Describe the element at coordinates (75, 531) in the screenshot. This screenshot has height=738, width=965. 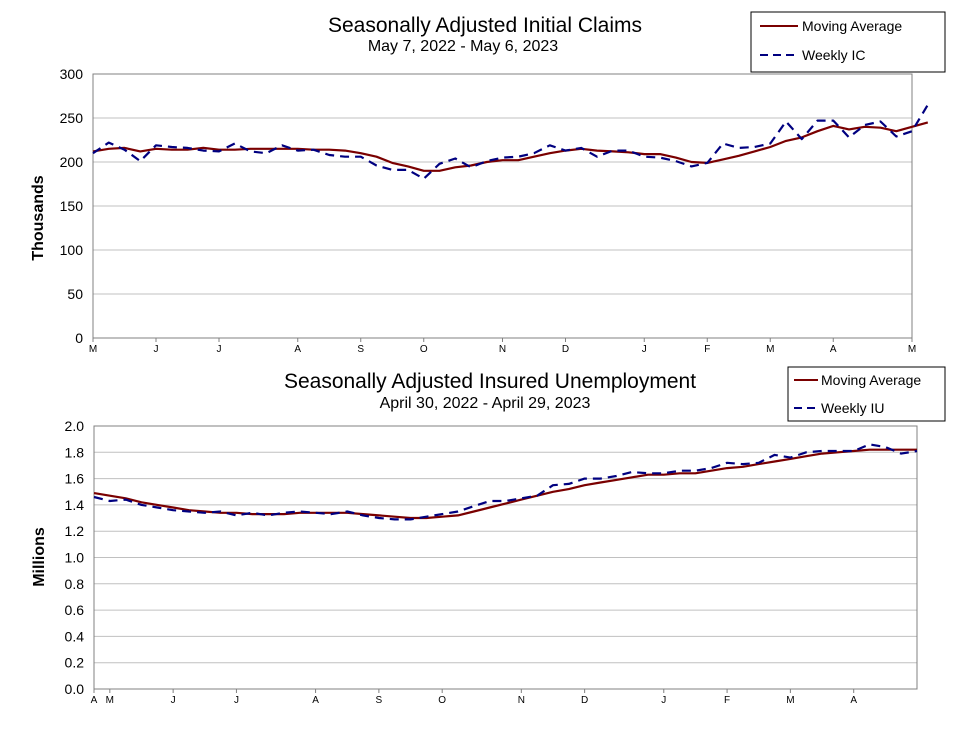
I see `y-tick-label: 1.2` at that location.